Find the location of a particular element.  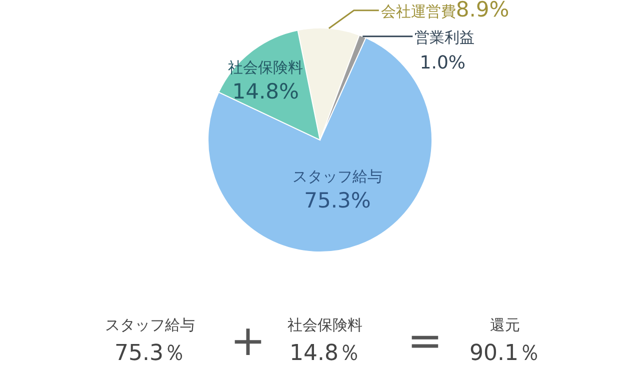

text: 75.3％ is located at coordinates (150, 353).